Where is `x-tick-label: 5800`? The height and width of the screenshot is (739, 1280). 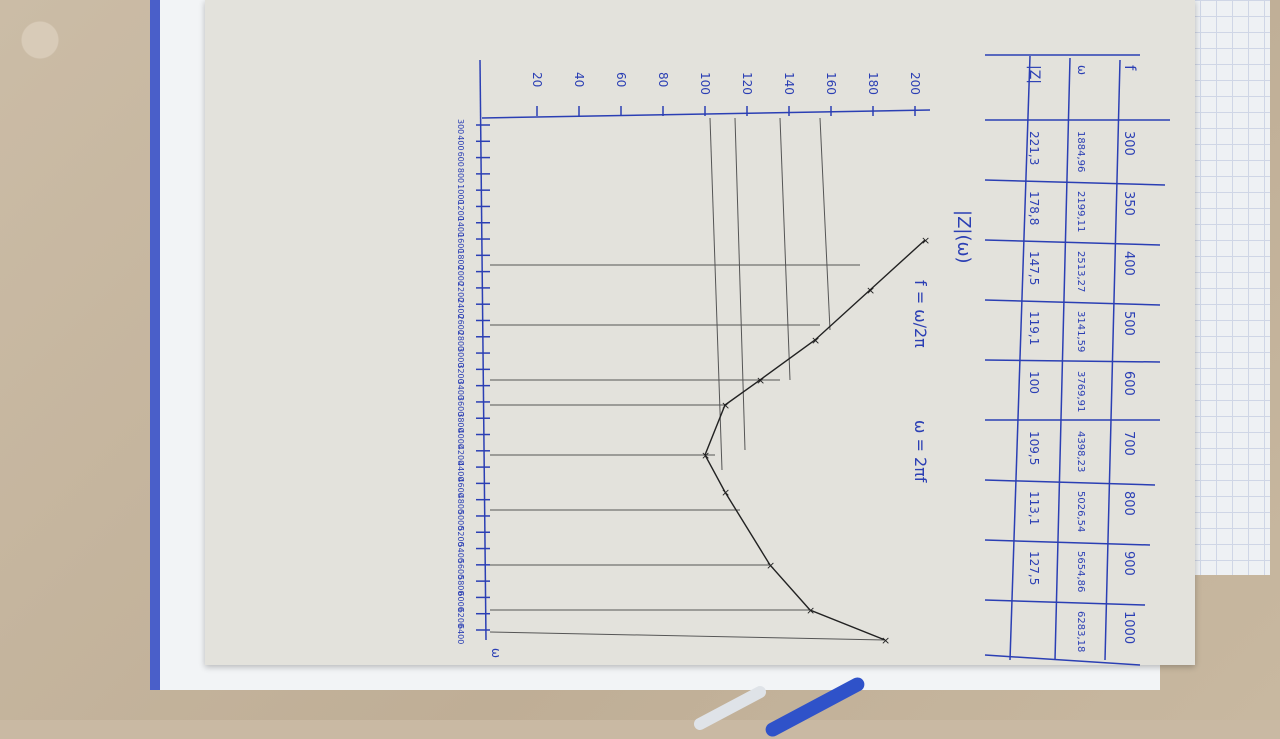
x-tick-label: 5800 is located at coordinates (460, 585).